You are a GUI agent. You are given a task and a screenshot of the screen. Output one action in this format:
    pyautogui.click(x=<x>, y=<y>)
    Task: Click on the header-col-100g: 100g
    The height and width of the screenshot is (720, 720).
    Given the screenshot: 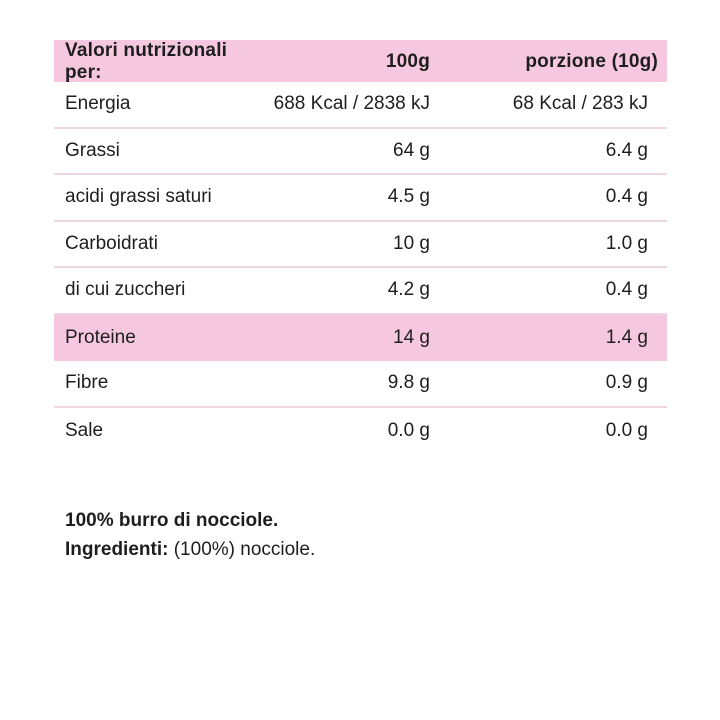 What is the action you would take?
    pyautogui.click(x=407, y=61)
    